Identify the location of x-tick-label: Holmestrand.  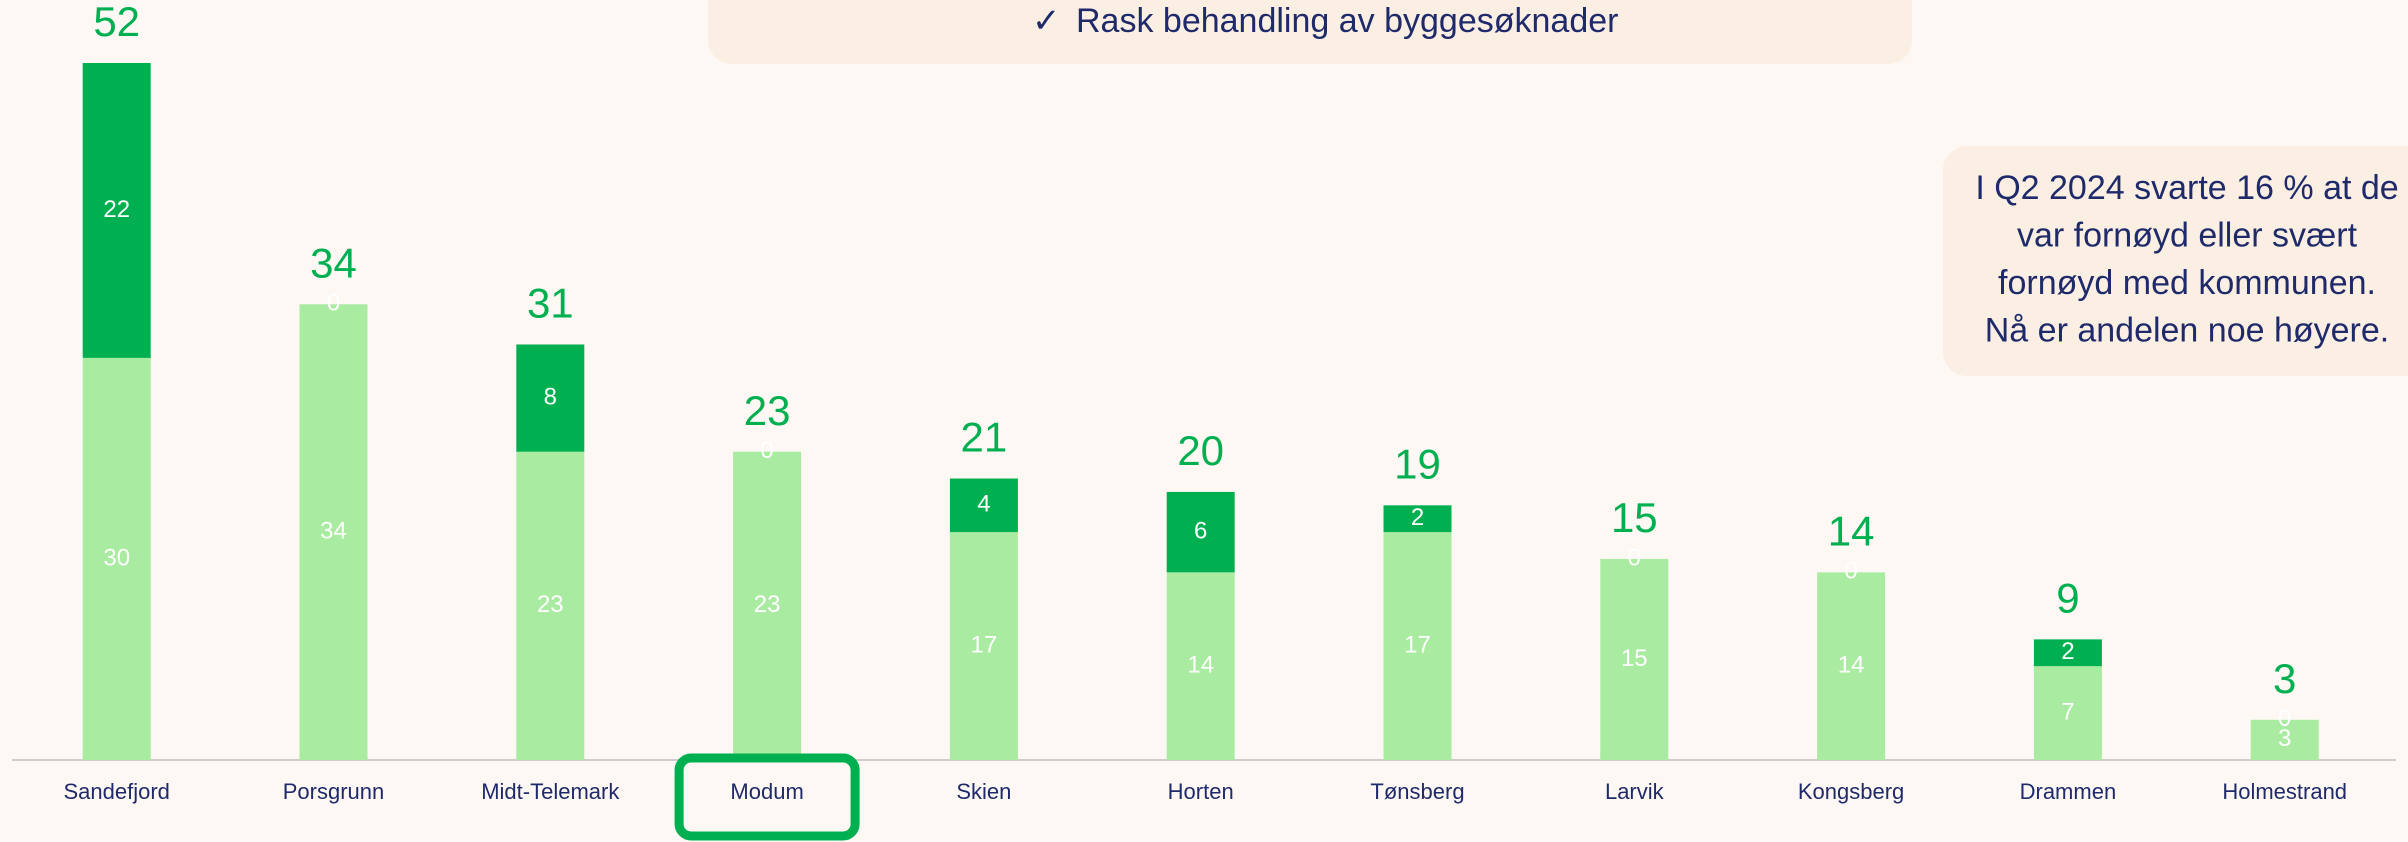
(2284, 791).